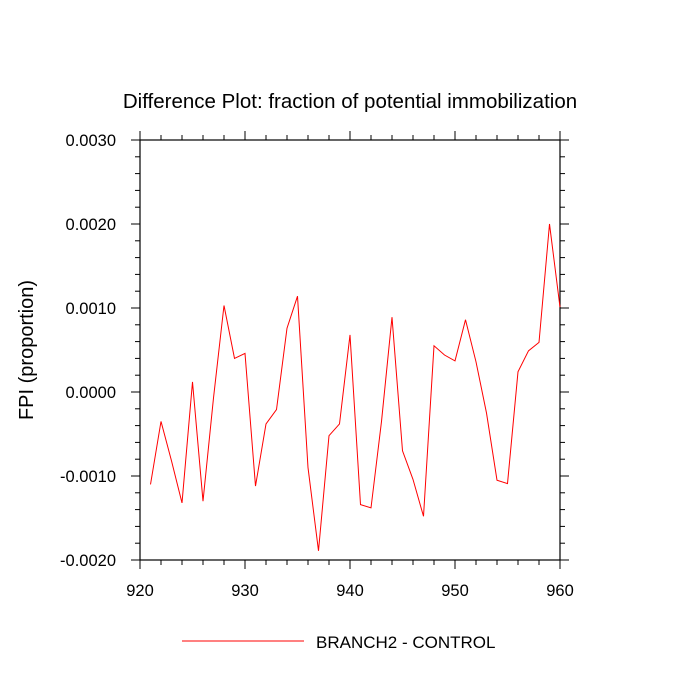 The width and height of the screenshot is (700, 700). Describe the element at coordinates (91, 393) in the screenshot. I see `y-tick-label: 0.0000` at that location.